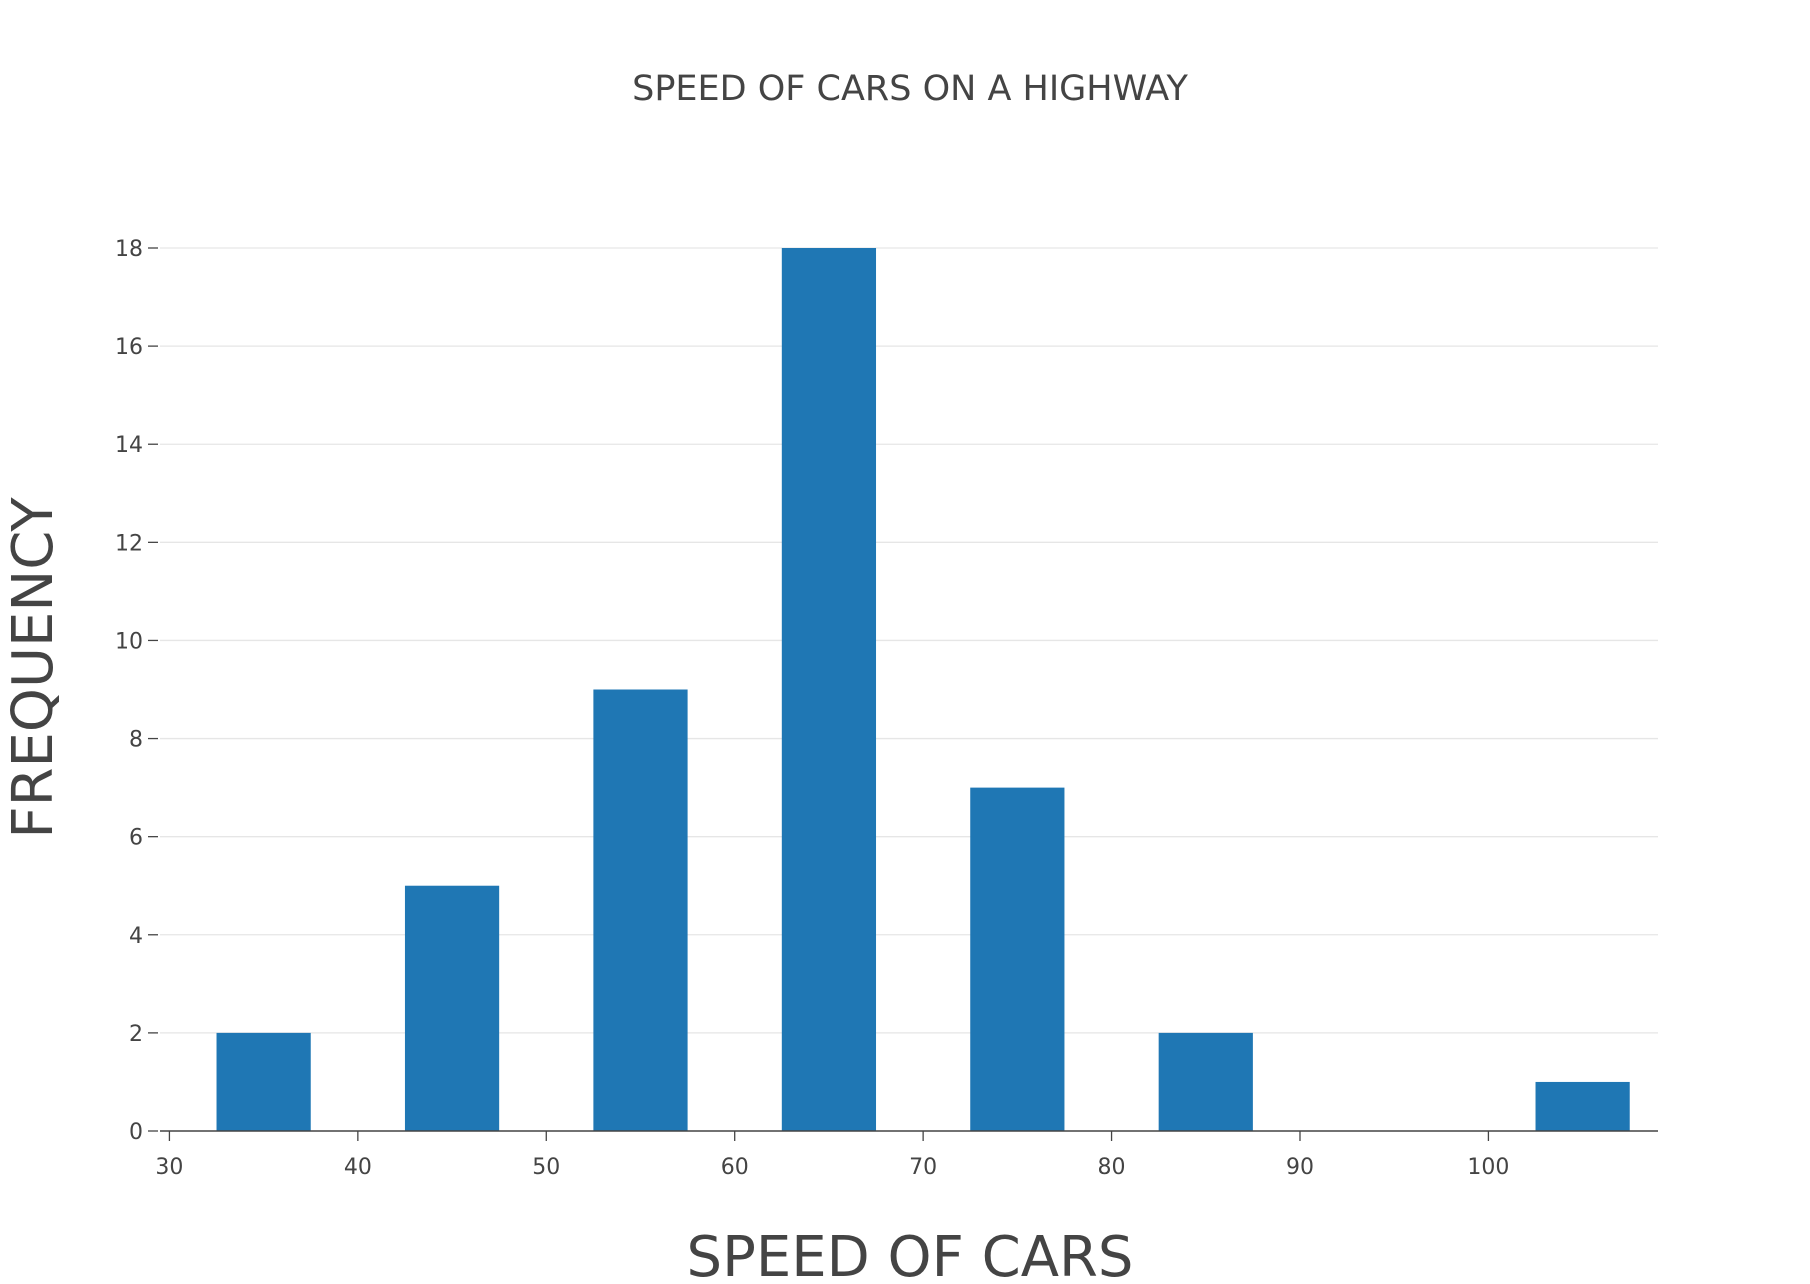 The width and height of the screenshot is (1810, 1284). Describe the element at coordinates (910, 1254) in the screenshot. I see `x-axis-title: SPEED OF CARS` at that location.